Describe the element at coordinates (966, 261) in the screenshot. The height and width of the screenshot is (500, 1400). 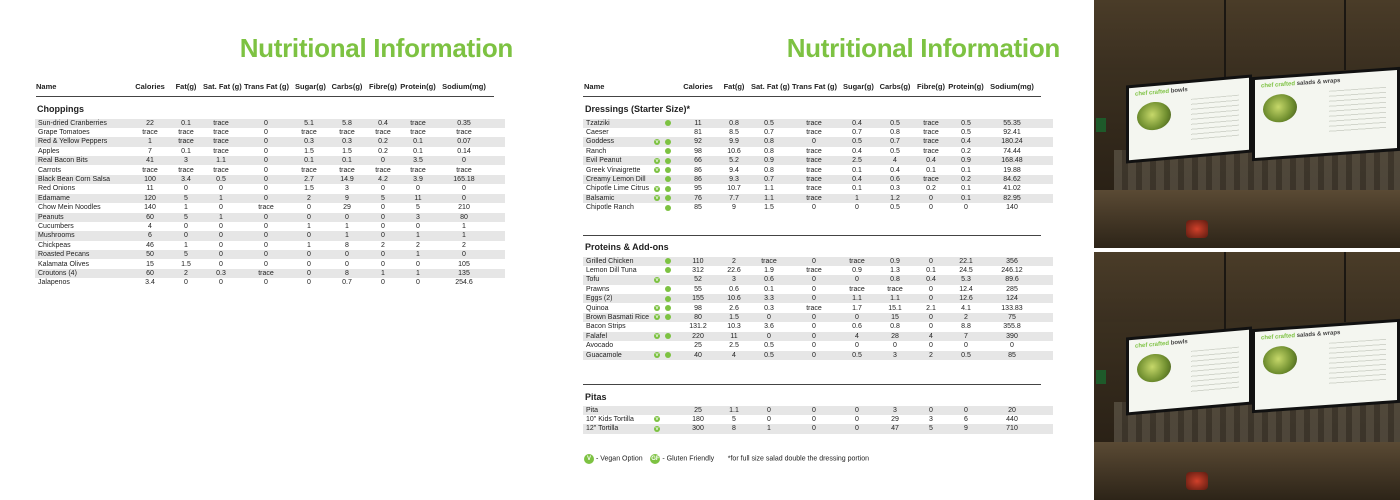
I see `nutrient-value: 22.1` at that location.